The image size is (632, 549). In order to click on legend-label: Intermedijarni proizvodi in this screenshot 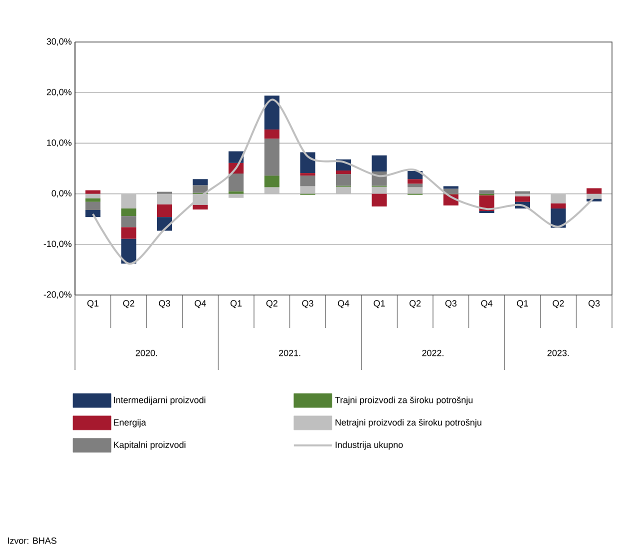, I will do `click(160, 400)`.